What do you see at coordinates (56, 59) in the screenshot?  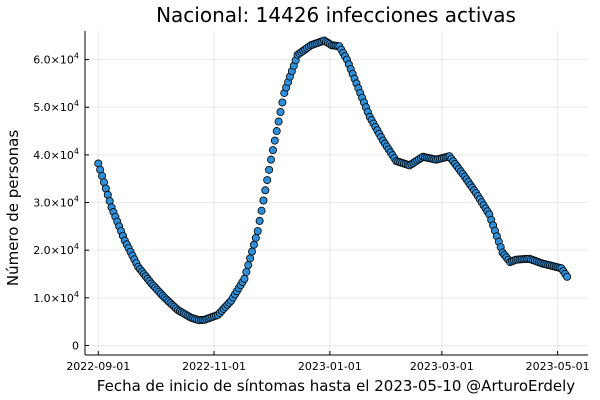 I see `y-tick-label: 6.0×104` at bounding box center [56, 59].